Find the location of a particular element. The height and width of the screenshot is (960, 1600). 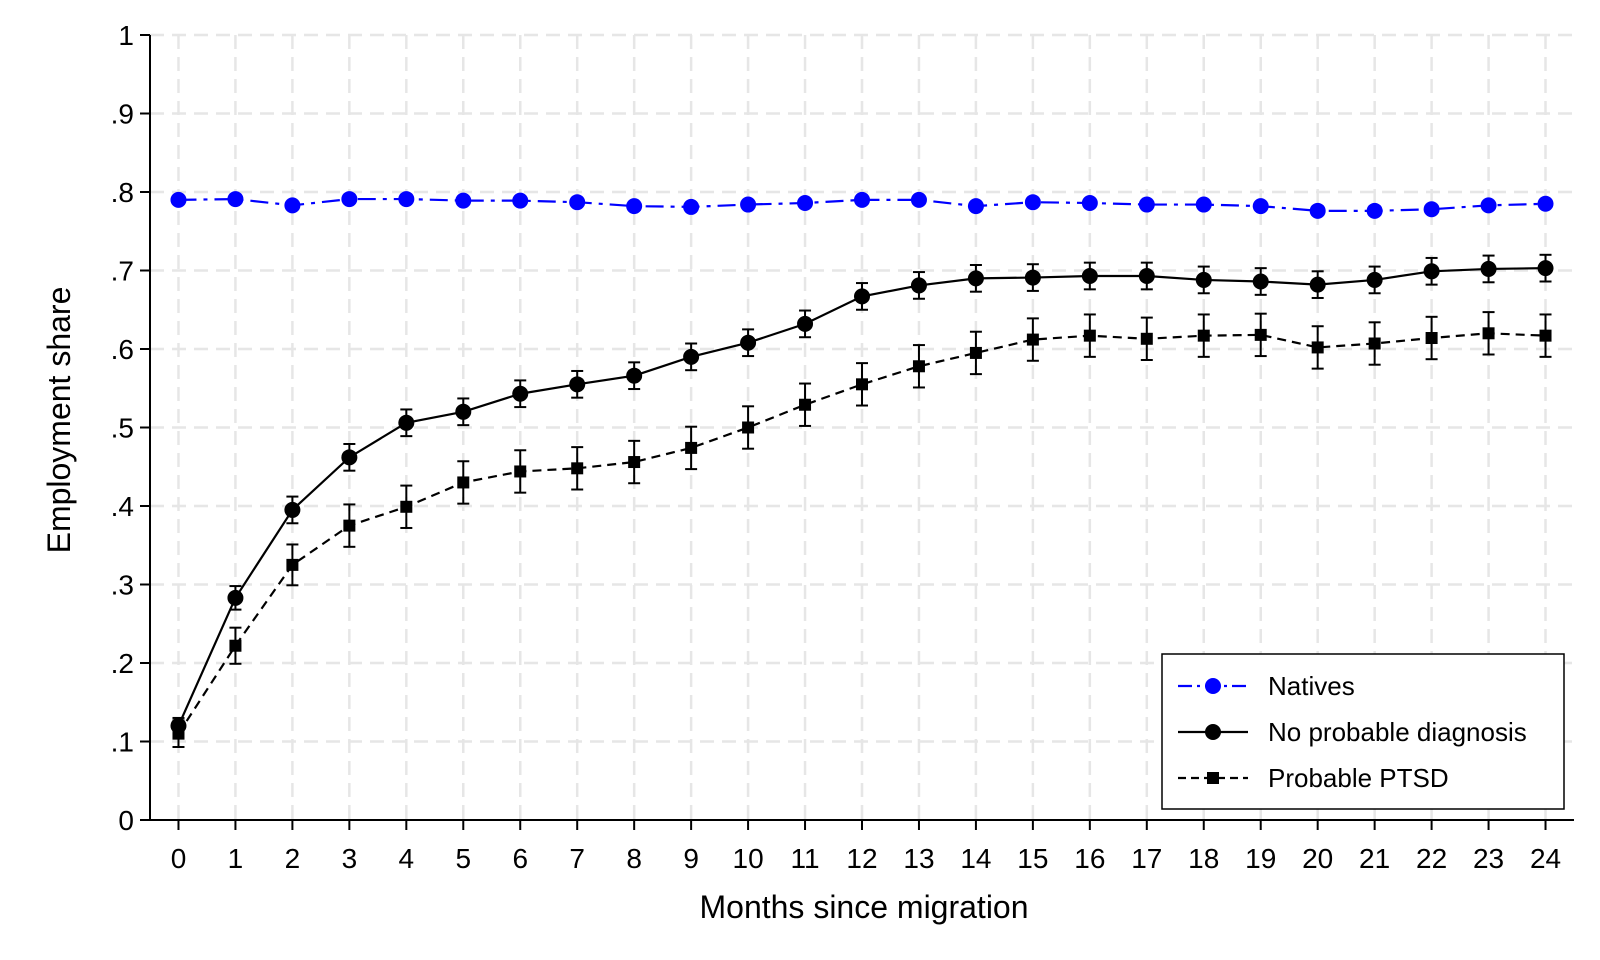

x-tick-label: 13 is located at coordinates (918, 858).